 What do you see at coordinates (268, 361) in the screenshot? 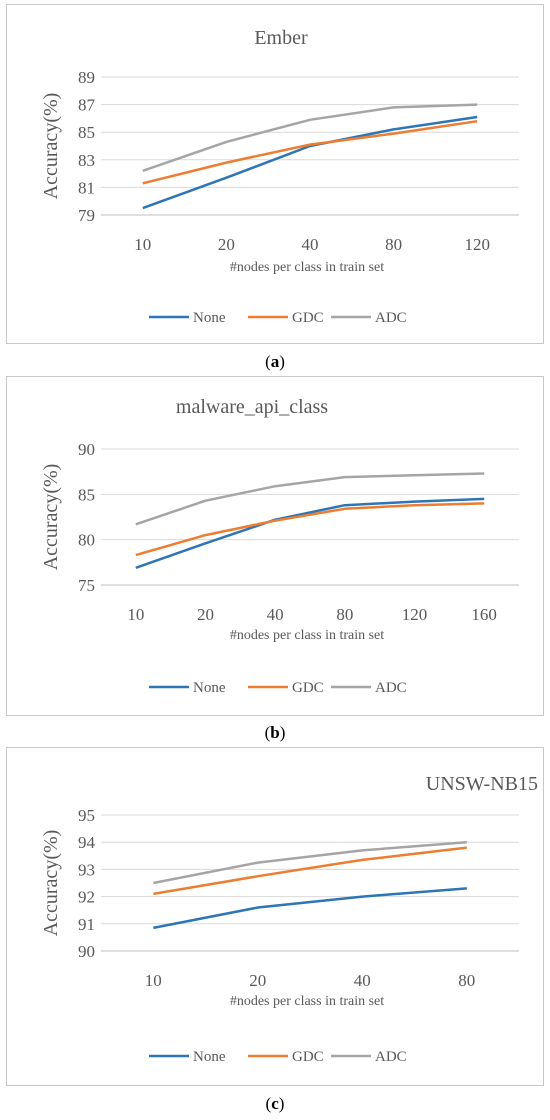
I see `caption-a-open: (` at bounding box center [268, 361].